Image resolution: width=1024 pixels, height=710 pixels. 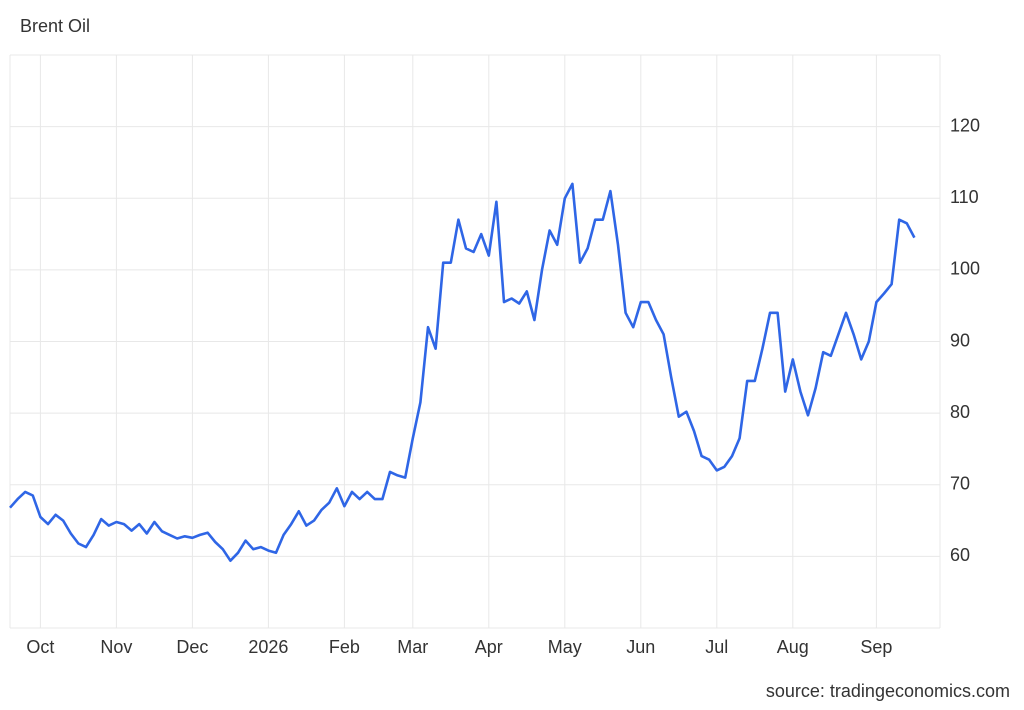 I want to click on y-tick-label: 110, so click(x=964, y=197).